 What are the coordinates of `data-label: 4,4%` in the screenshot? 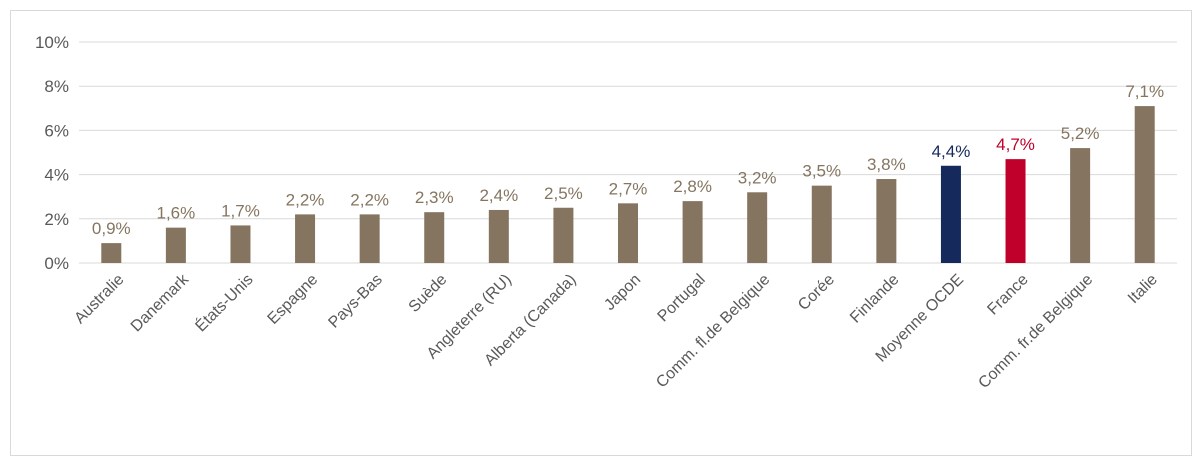 It's located at (951, 151).